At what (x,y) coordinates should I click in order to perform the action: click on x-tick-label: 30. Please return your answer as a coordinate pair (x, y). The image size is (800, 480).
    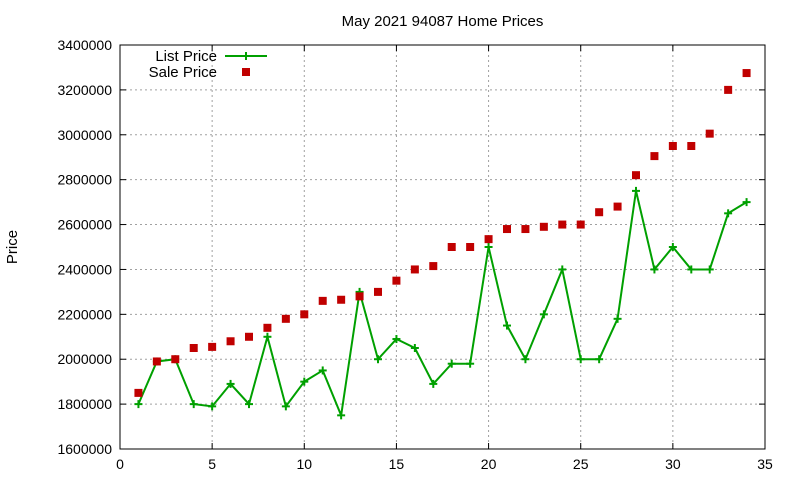
    Looking at the image, I should click on (673, 464).